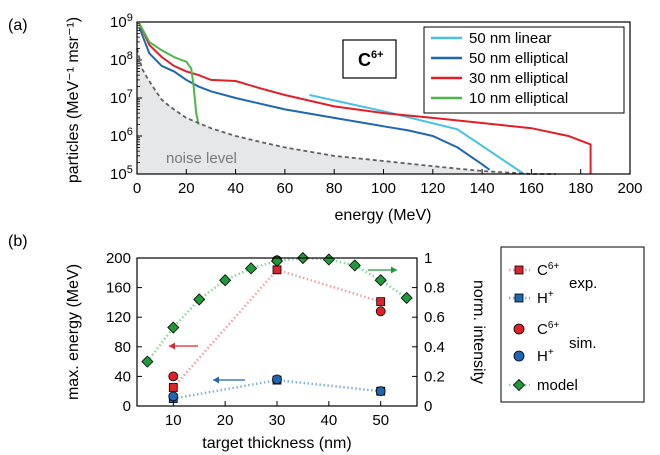  Describe the element at coordinates (121, 173) in the screenshot. I see `y-tick-label: 105` at that location.